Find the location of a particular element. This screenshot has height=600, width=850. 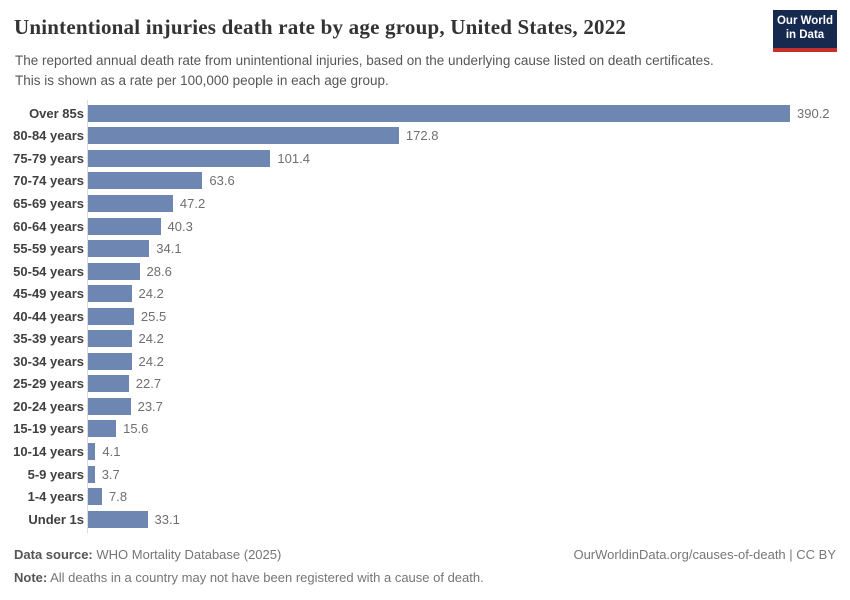

category-label: 15-19 years is located at coordinates (48, 429).